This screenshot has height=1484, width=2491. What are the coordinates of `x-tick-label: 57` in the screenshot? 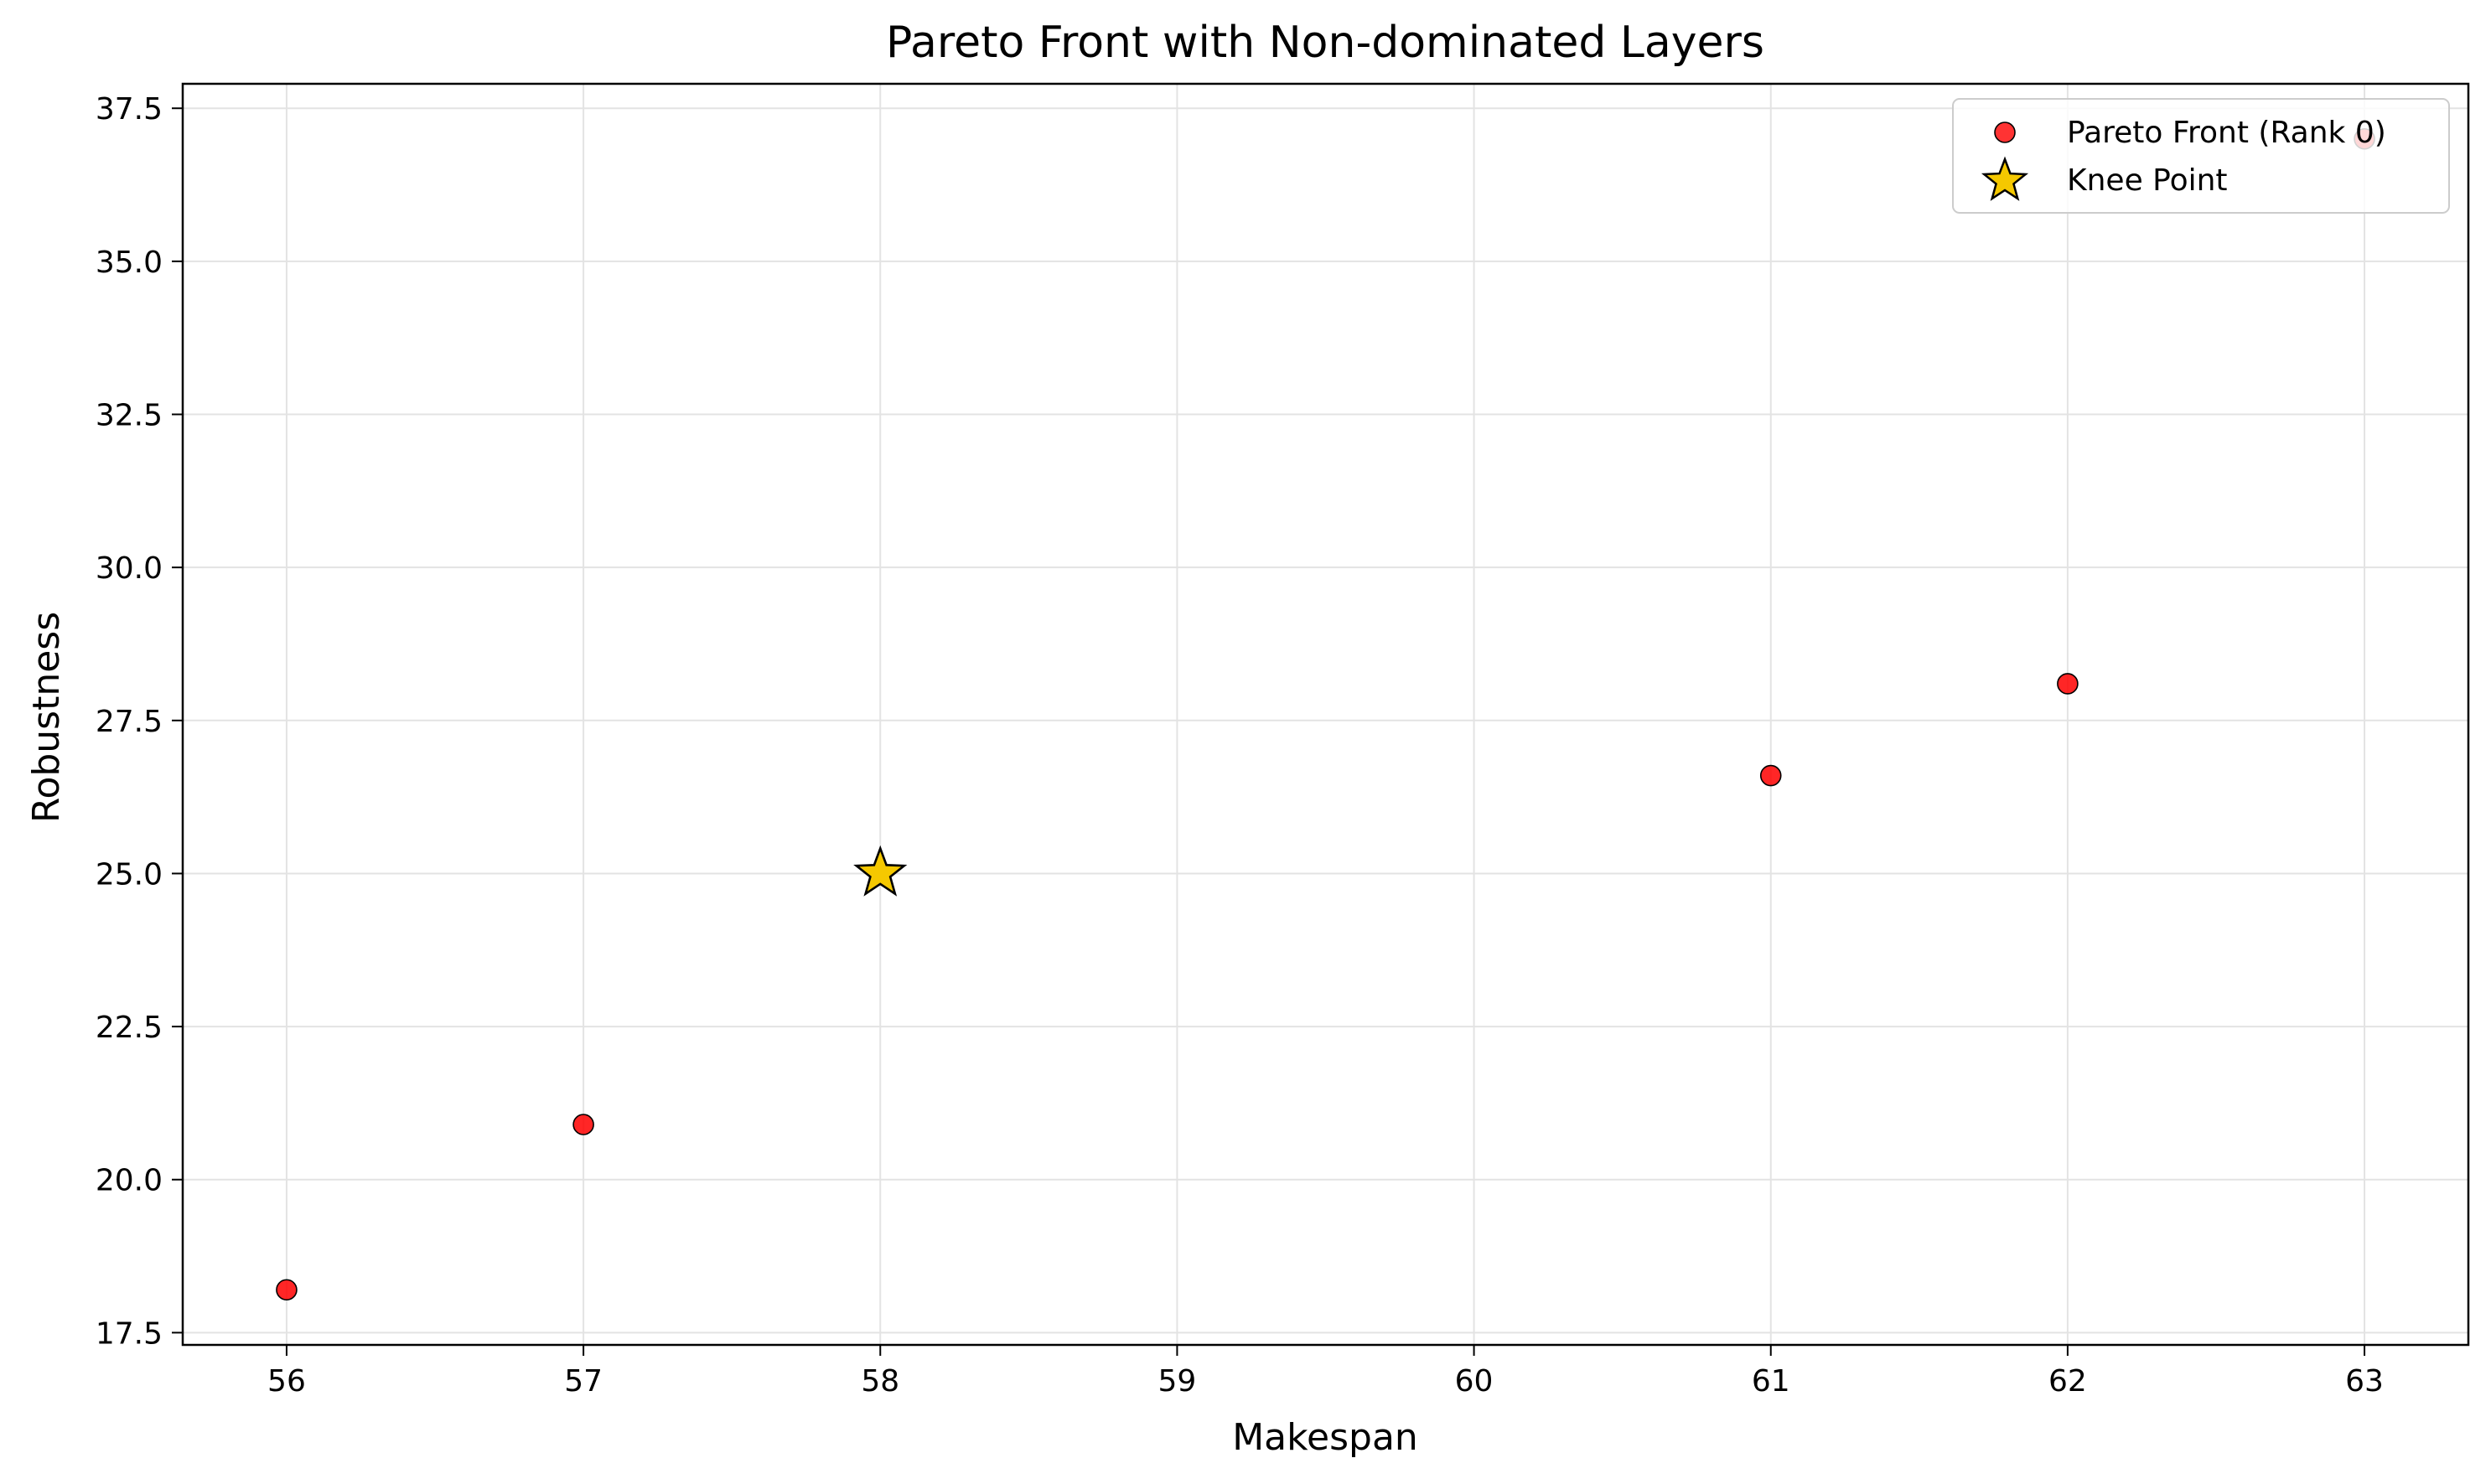 It's located at (583, 1382).